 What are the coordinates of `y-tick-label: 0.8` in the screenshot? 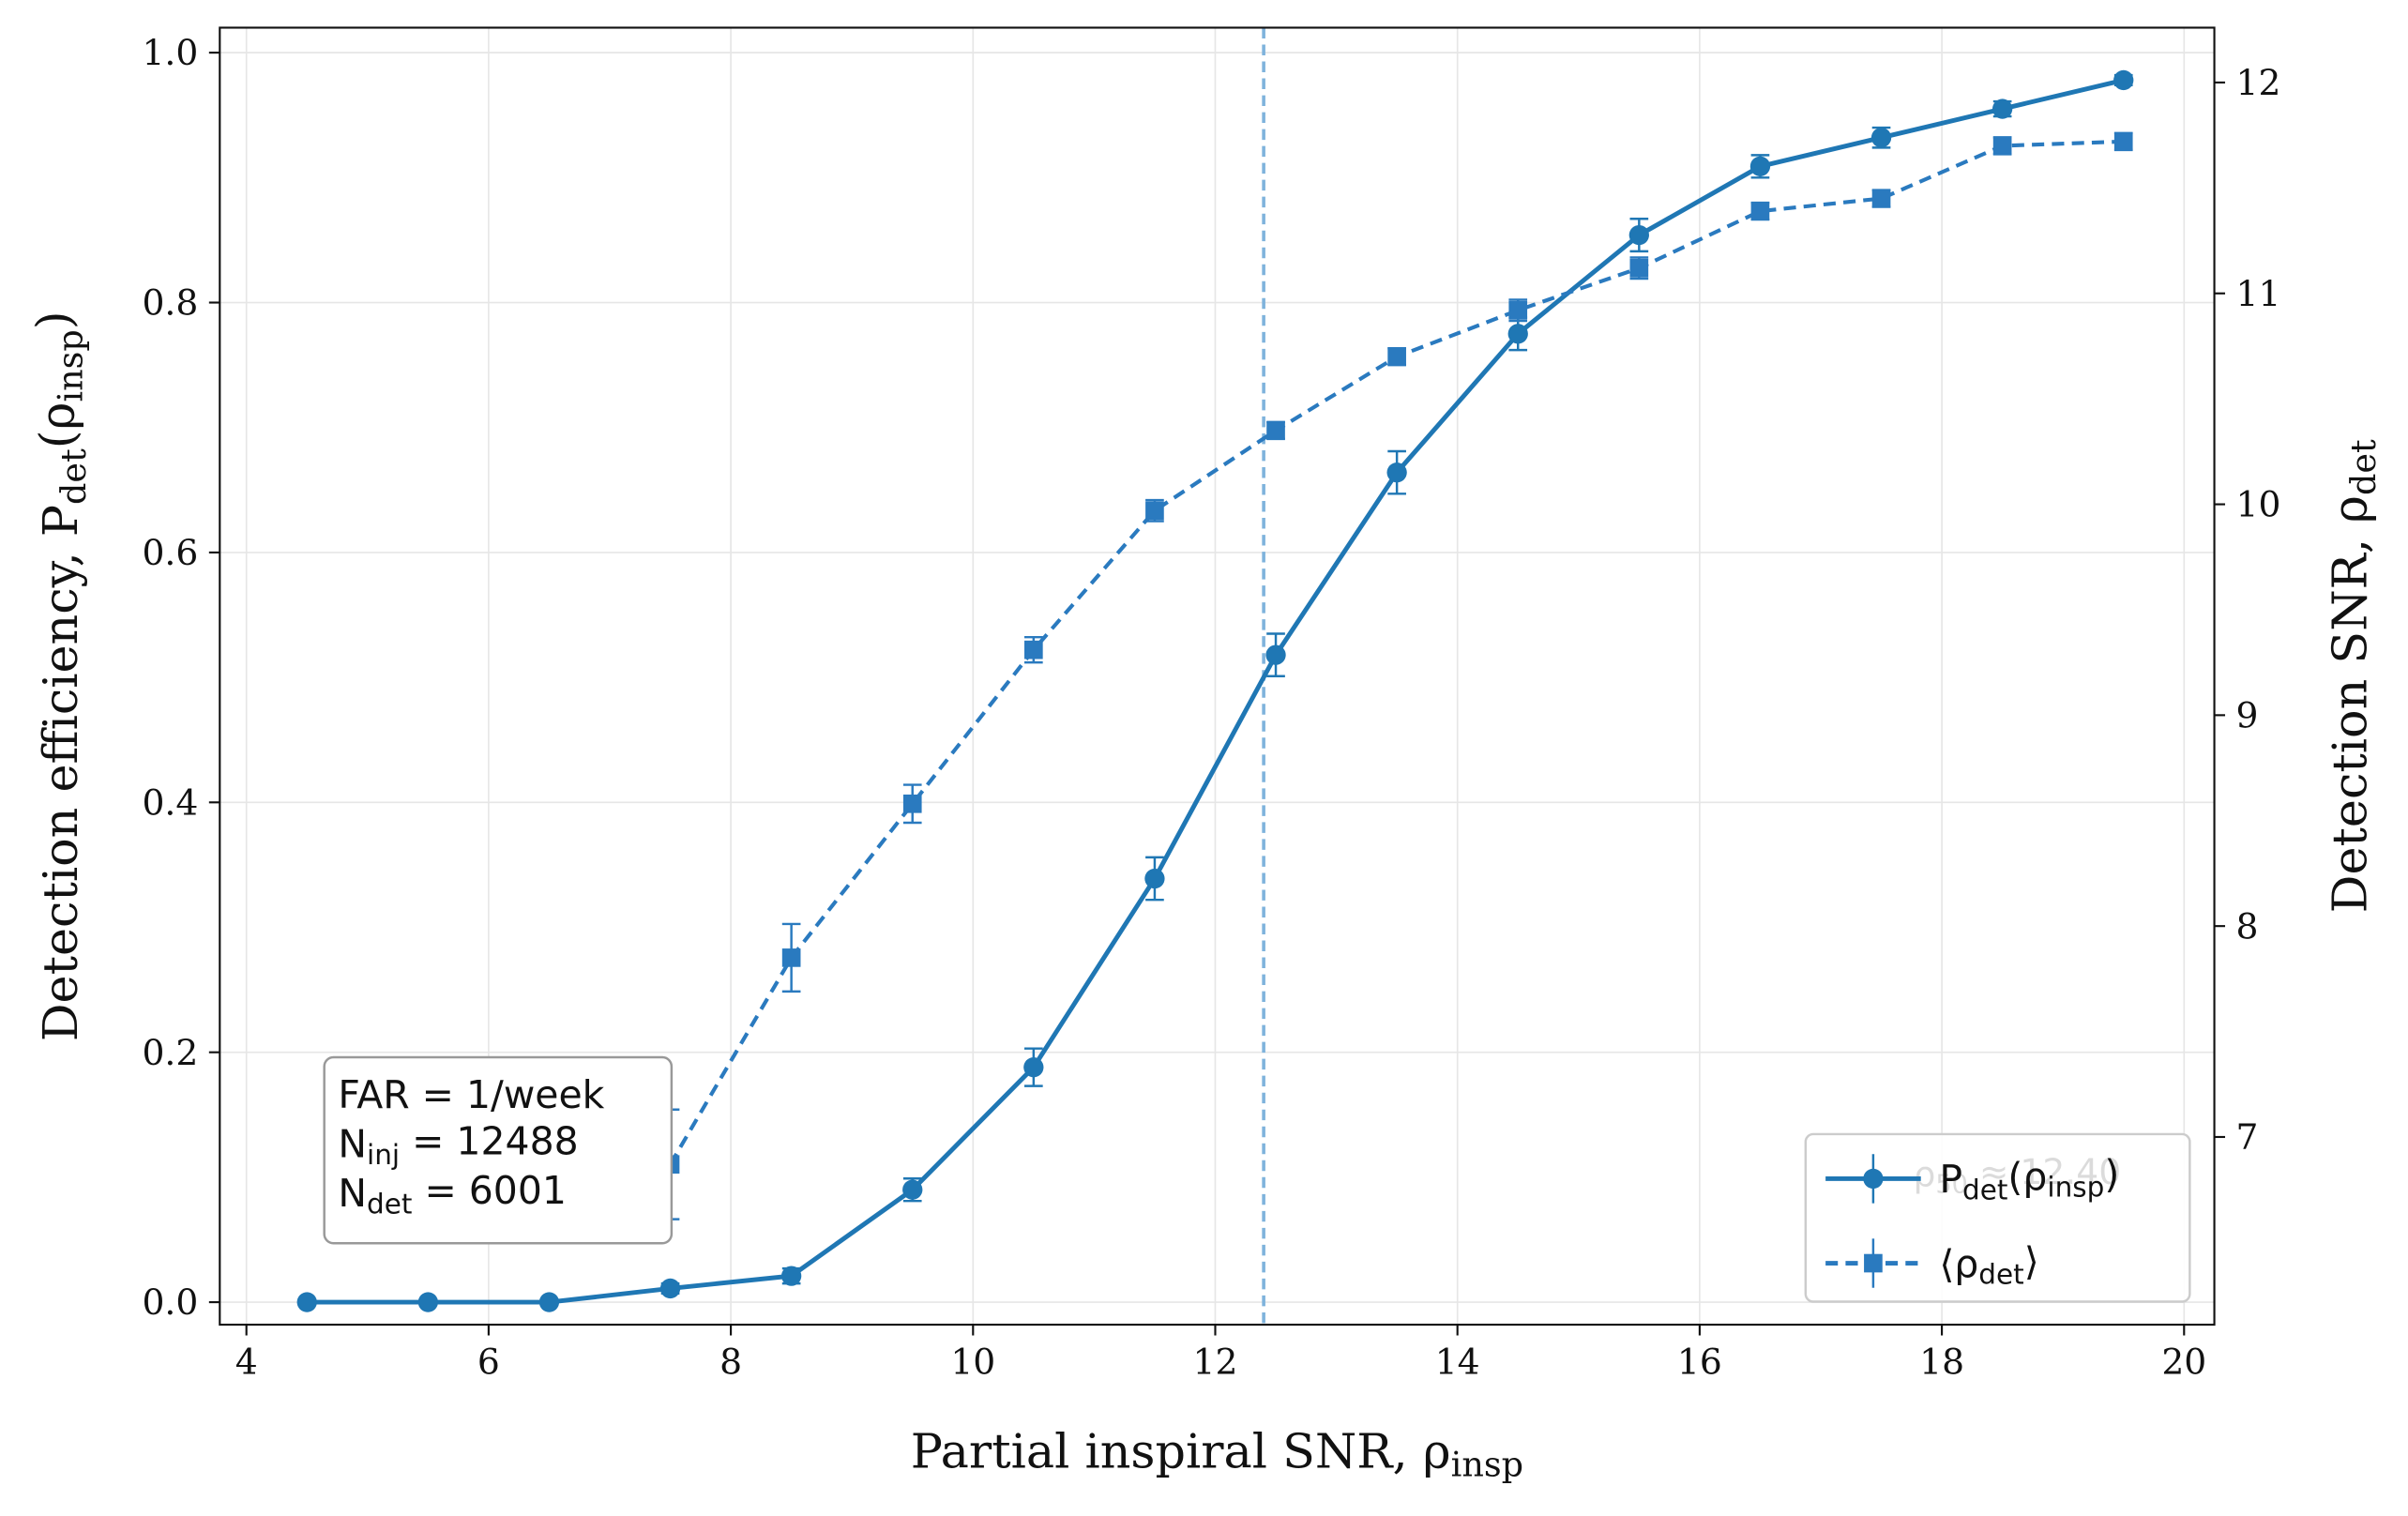 It's located at (170, 303).